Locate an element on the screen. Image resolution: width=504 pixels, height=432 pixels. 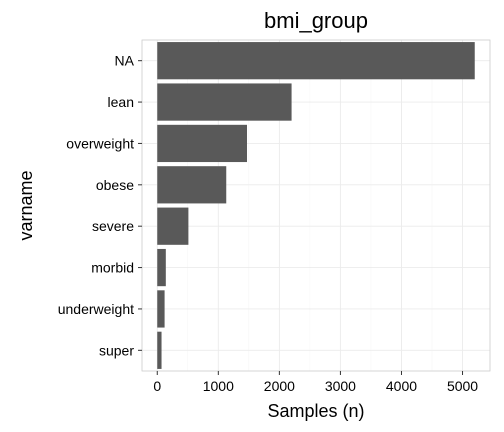
x-tick-label: 3000 is located at coordinates (340, 386).